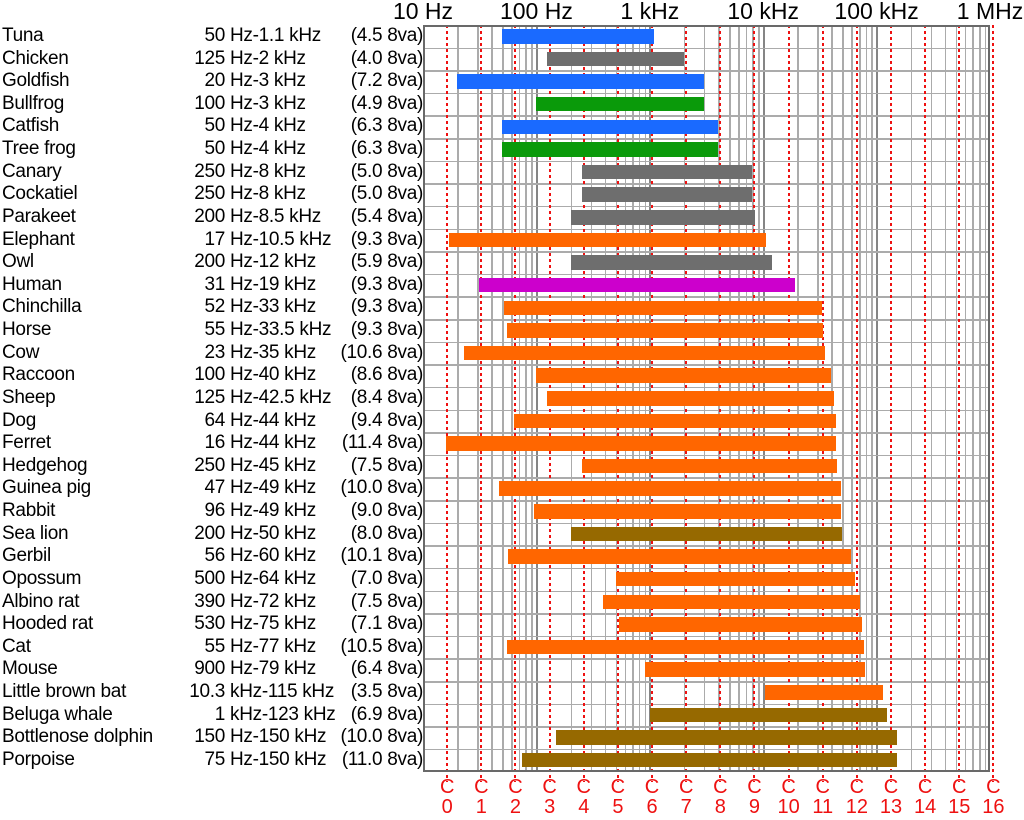  I want to click on animal-name: Tree frog, so click(39, 149).